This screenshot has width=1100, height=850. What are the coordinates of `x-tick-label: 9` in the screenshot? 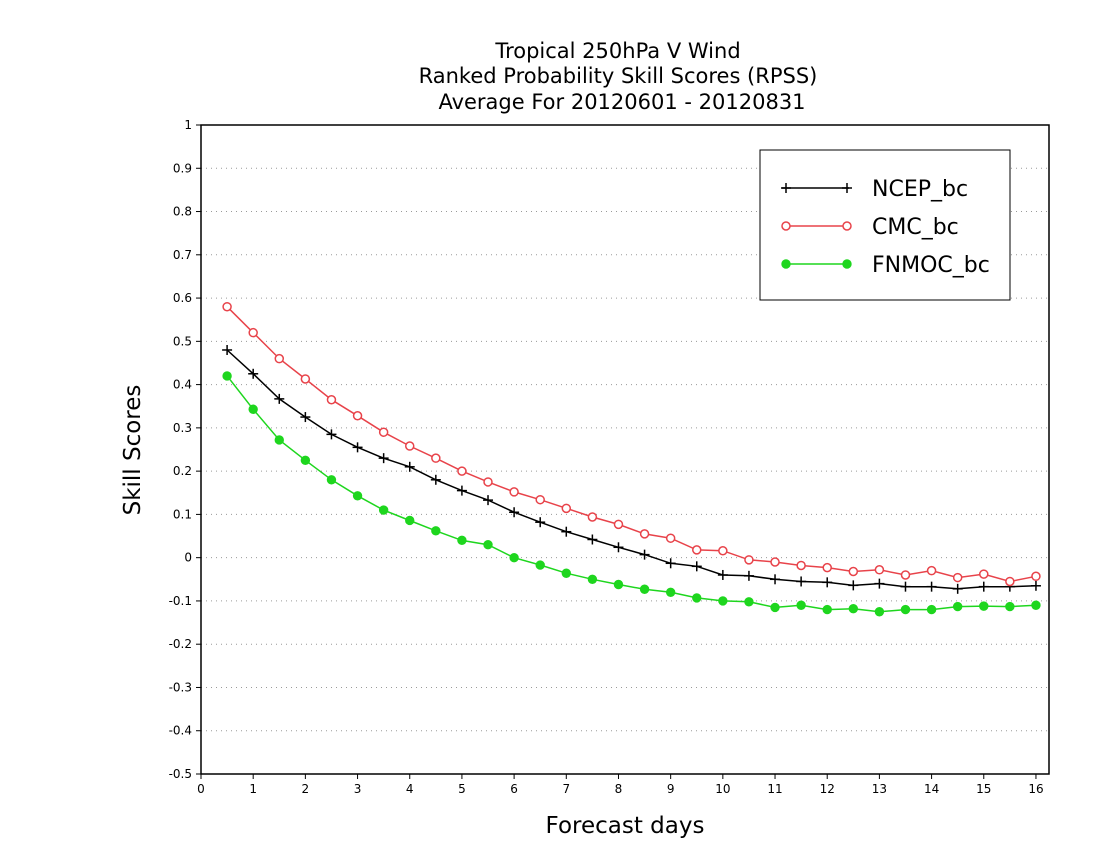 It's located at (671, 789).